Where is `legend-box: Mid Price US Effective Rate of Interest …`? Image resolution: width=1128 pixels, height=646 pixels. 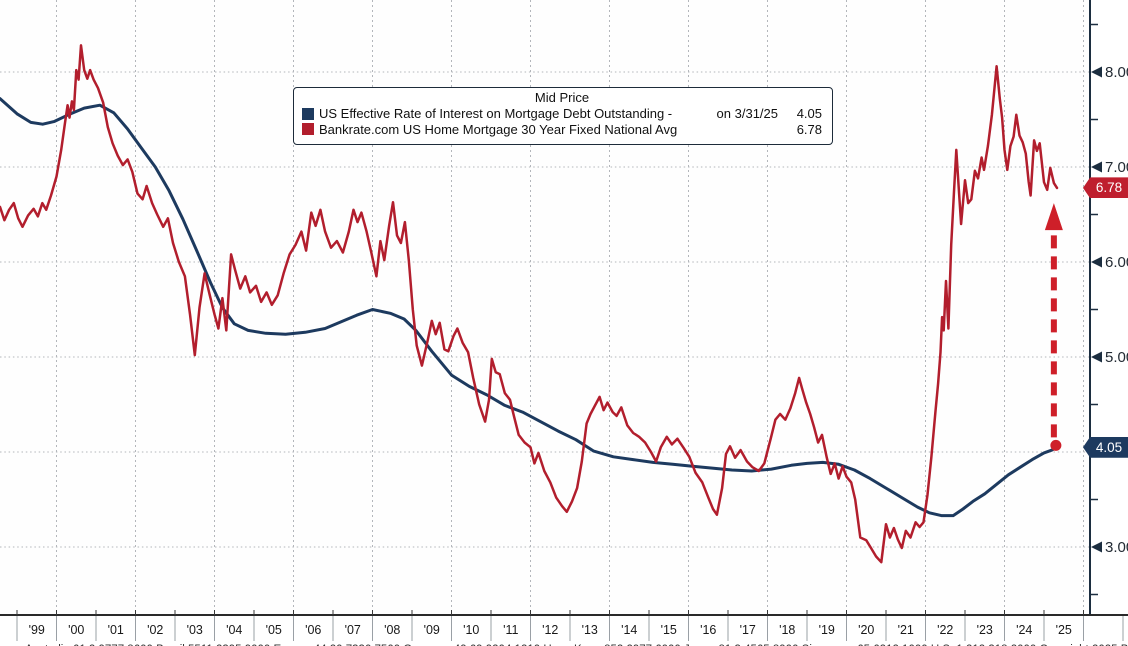 legend-box: Mid Price US Effective Rate of Interest … is located at coordinates (563, 116).